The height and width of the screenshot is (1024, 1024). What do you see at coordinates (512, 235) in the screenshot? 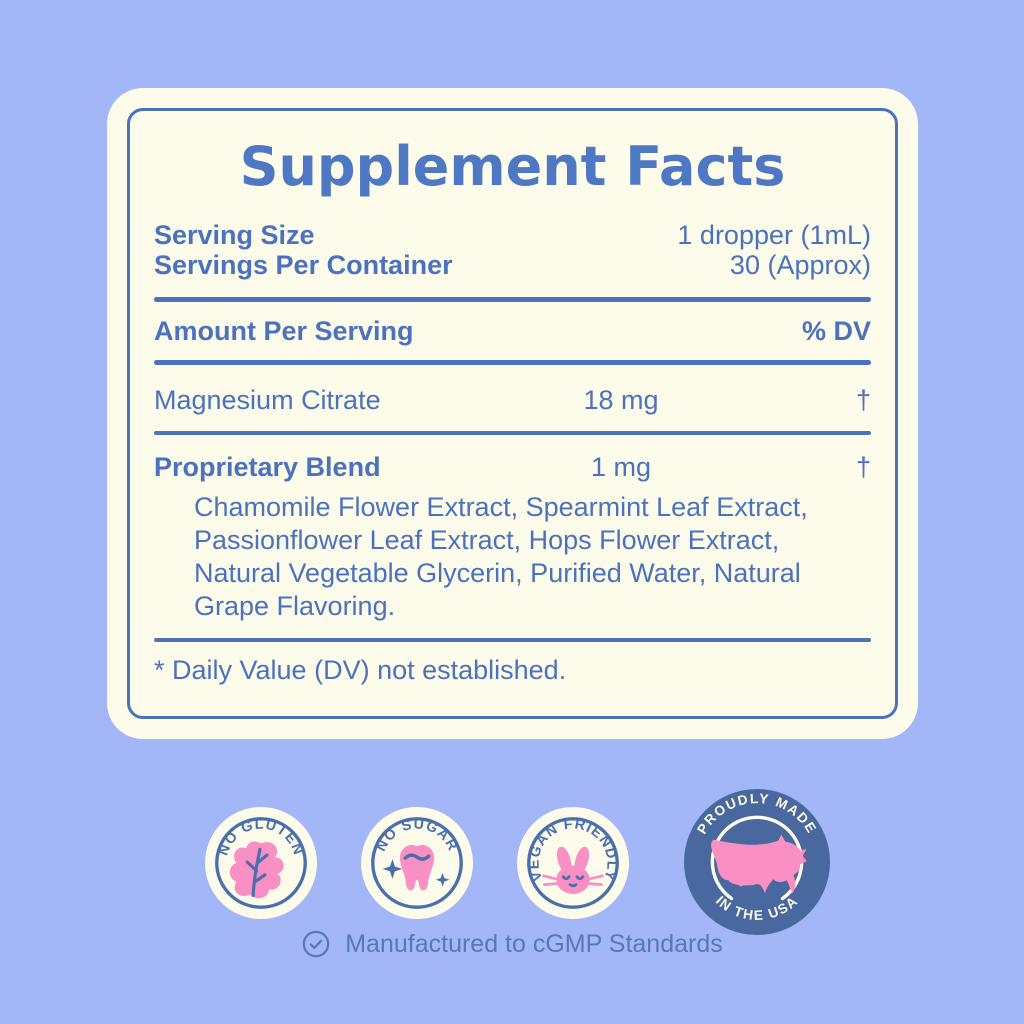
I see `serving-size-row: Serving Size 1 dropper (1mL)` at bounding box center [512, 235].